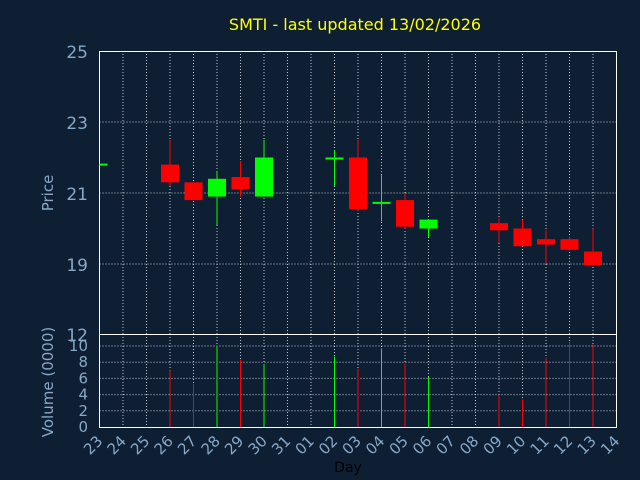  Describe the element at coordinates (355, 24) in the screenshot. I see `chart-title: SMTI - last updated 13/02/2026` at that location.